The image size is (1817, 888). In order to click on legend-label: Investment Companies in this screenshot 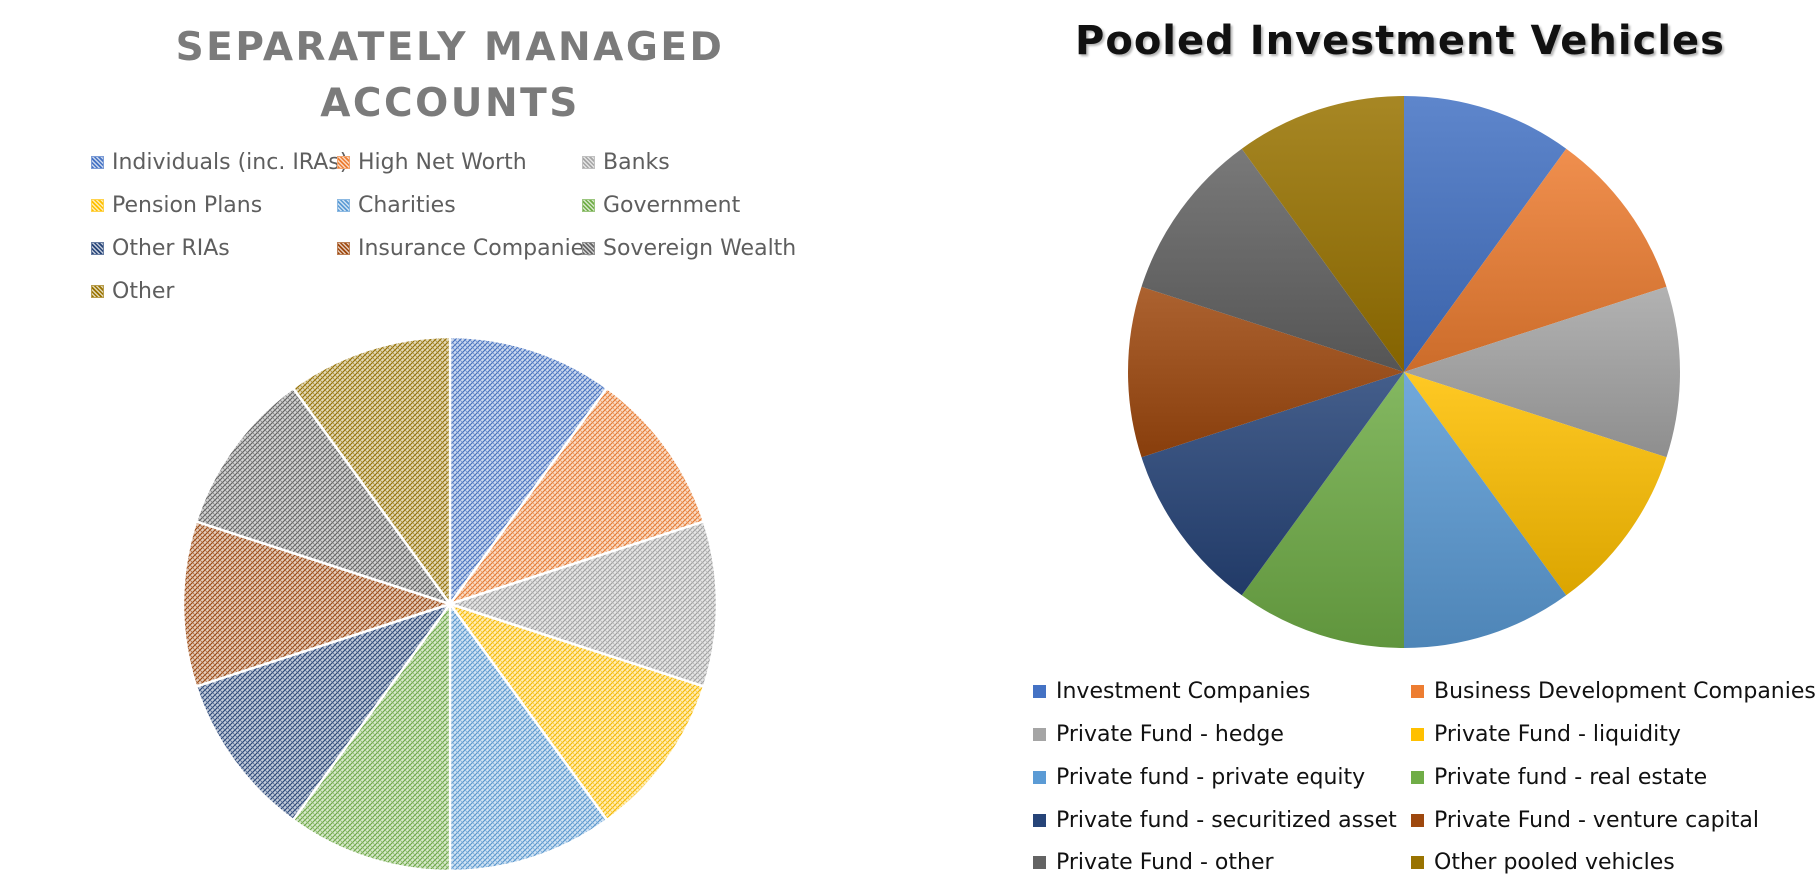, I will do `click(1183, 691)`.